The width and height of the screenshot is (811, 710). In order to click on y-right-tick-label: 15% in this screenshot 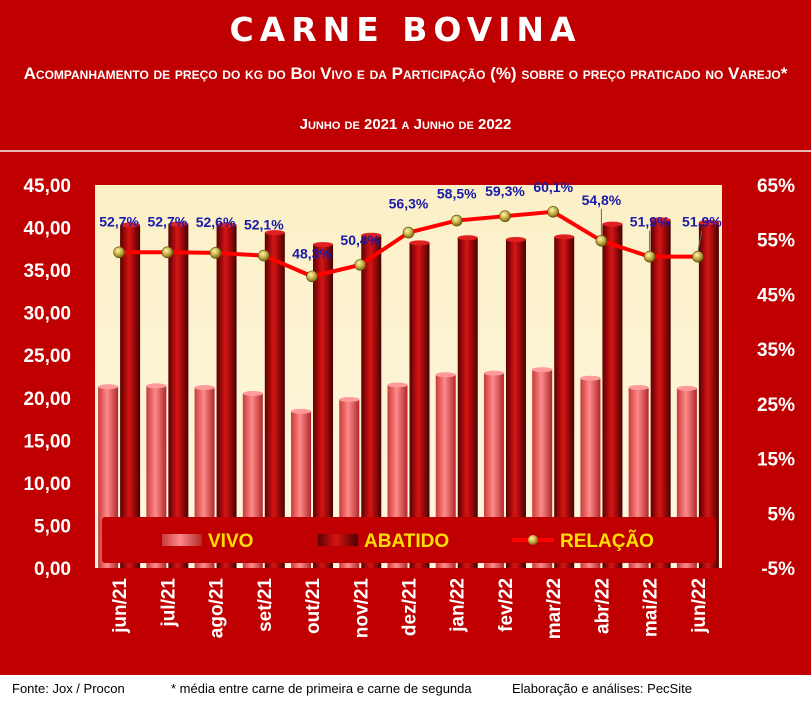, I will do `click(776, 460)`.